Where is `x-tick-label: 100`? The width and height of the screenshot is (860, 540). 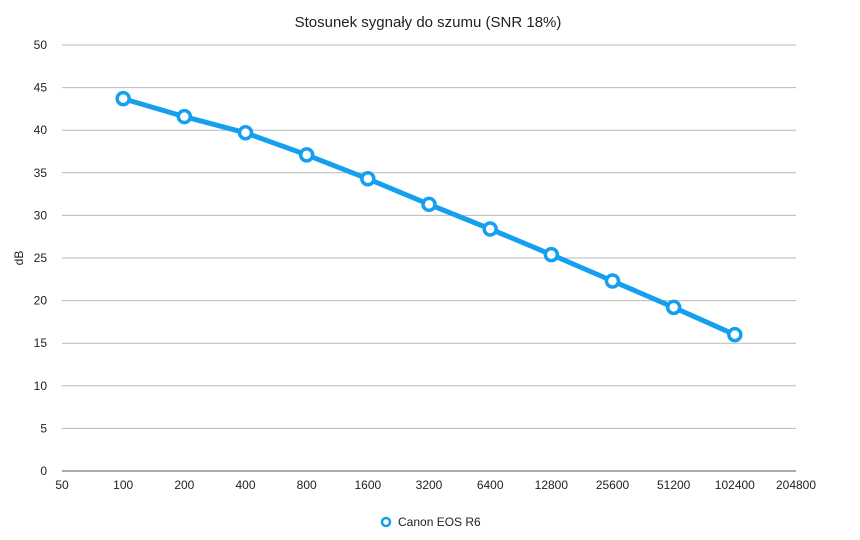
x-tick-label: 100 is located at coordinates (123, 485).